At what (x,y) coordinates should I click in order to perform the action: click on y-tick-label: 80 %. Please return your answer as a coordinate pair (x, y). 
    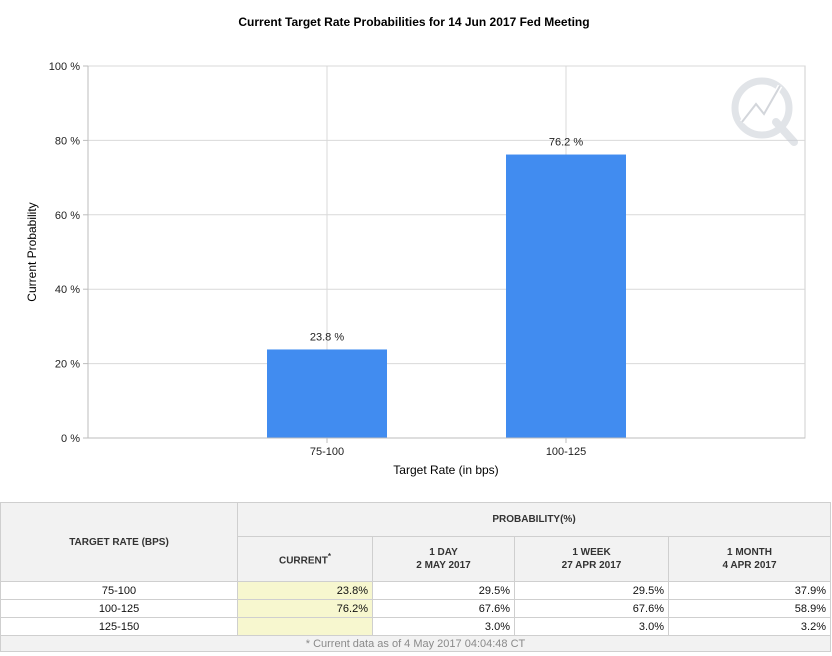
    Looking at the image, I should click on (67, 141).